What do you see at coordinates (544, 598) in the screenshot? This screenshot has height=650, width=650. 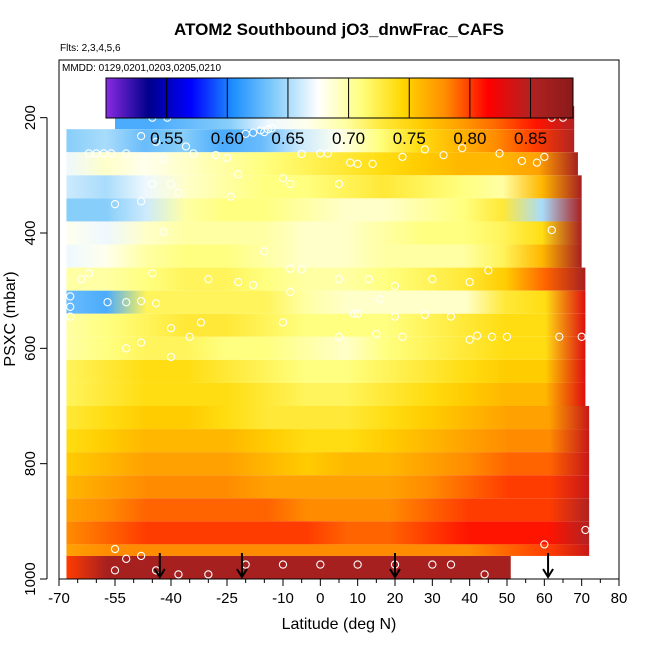 I see `x-tick-label: 60` at bounding box center [544, 598].